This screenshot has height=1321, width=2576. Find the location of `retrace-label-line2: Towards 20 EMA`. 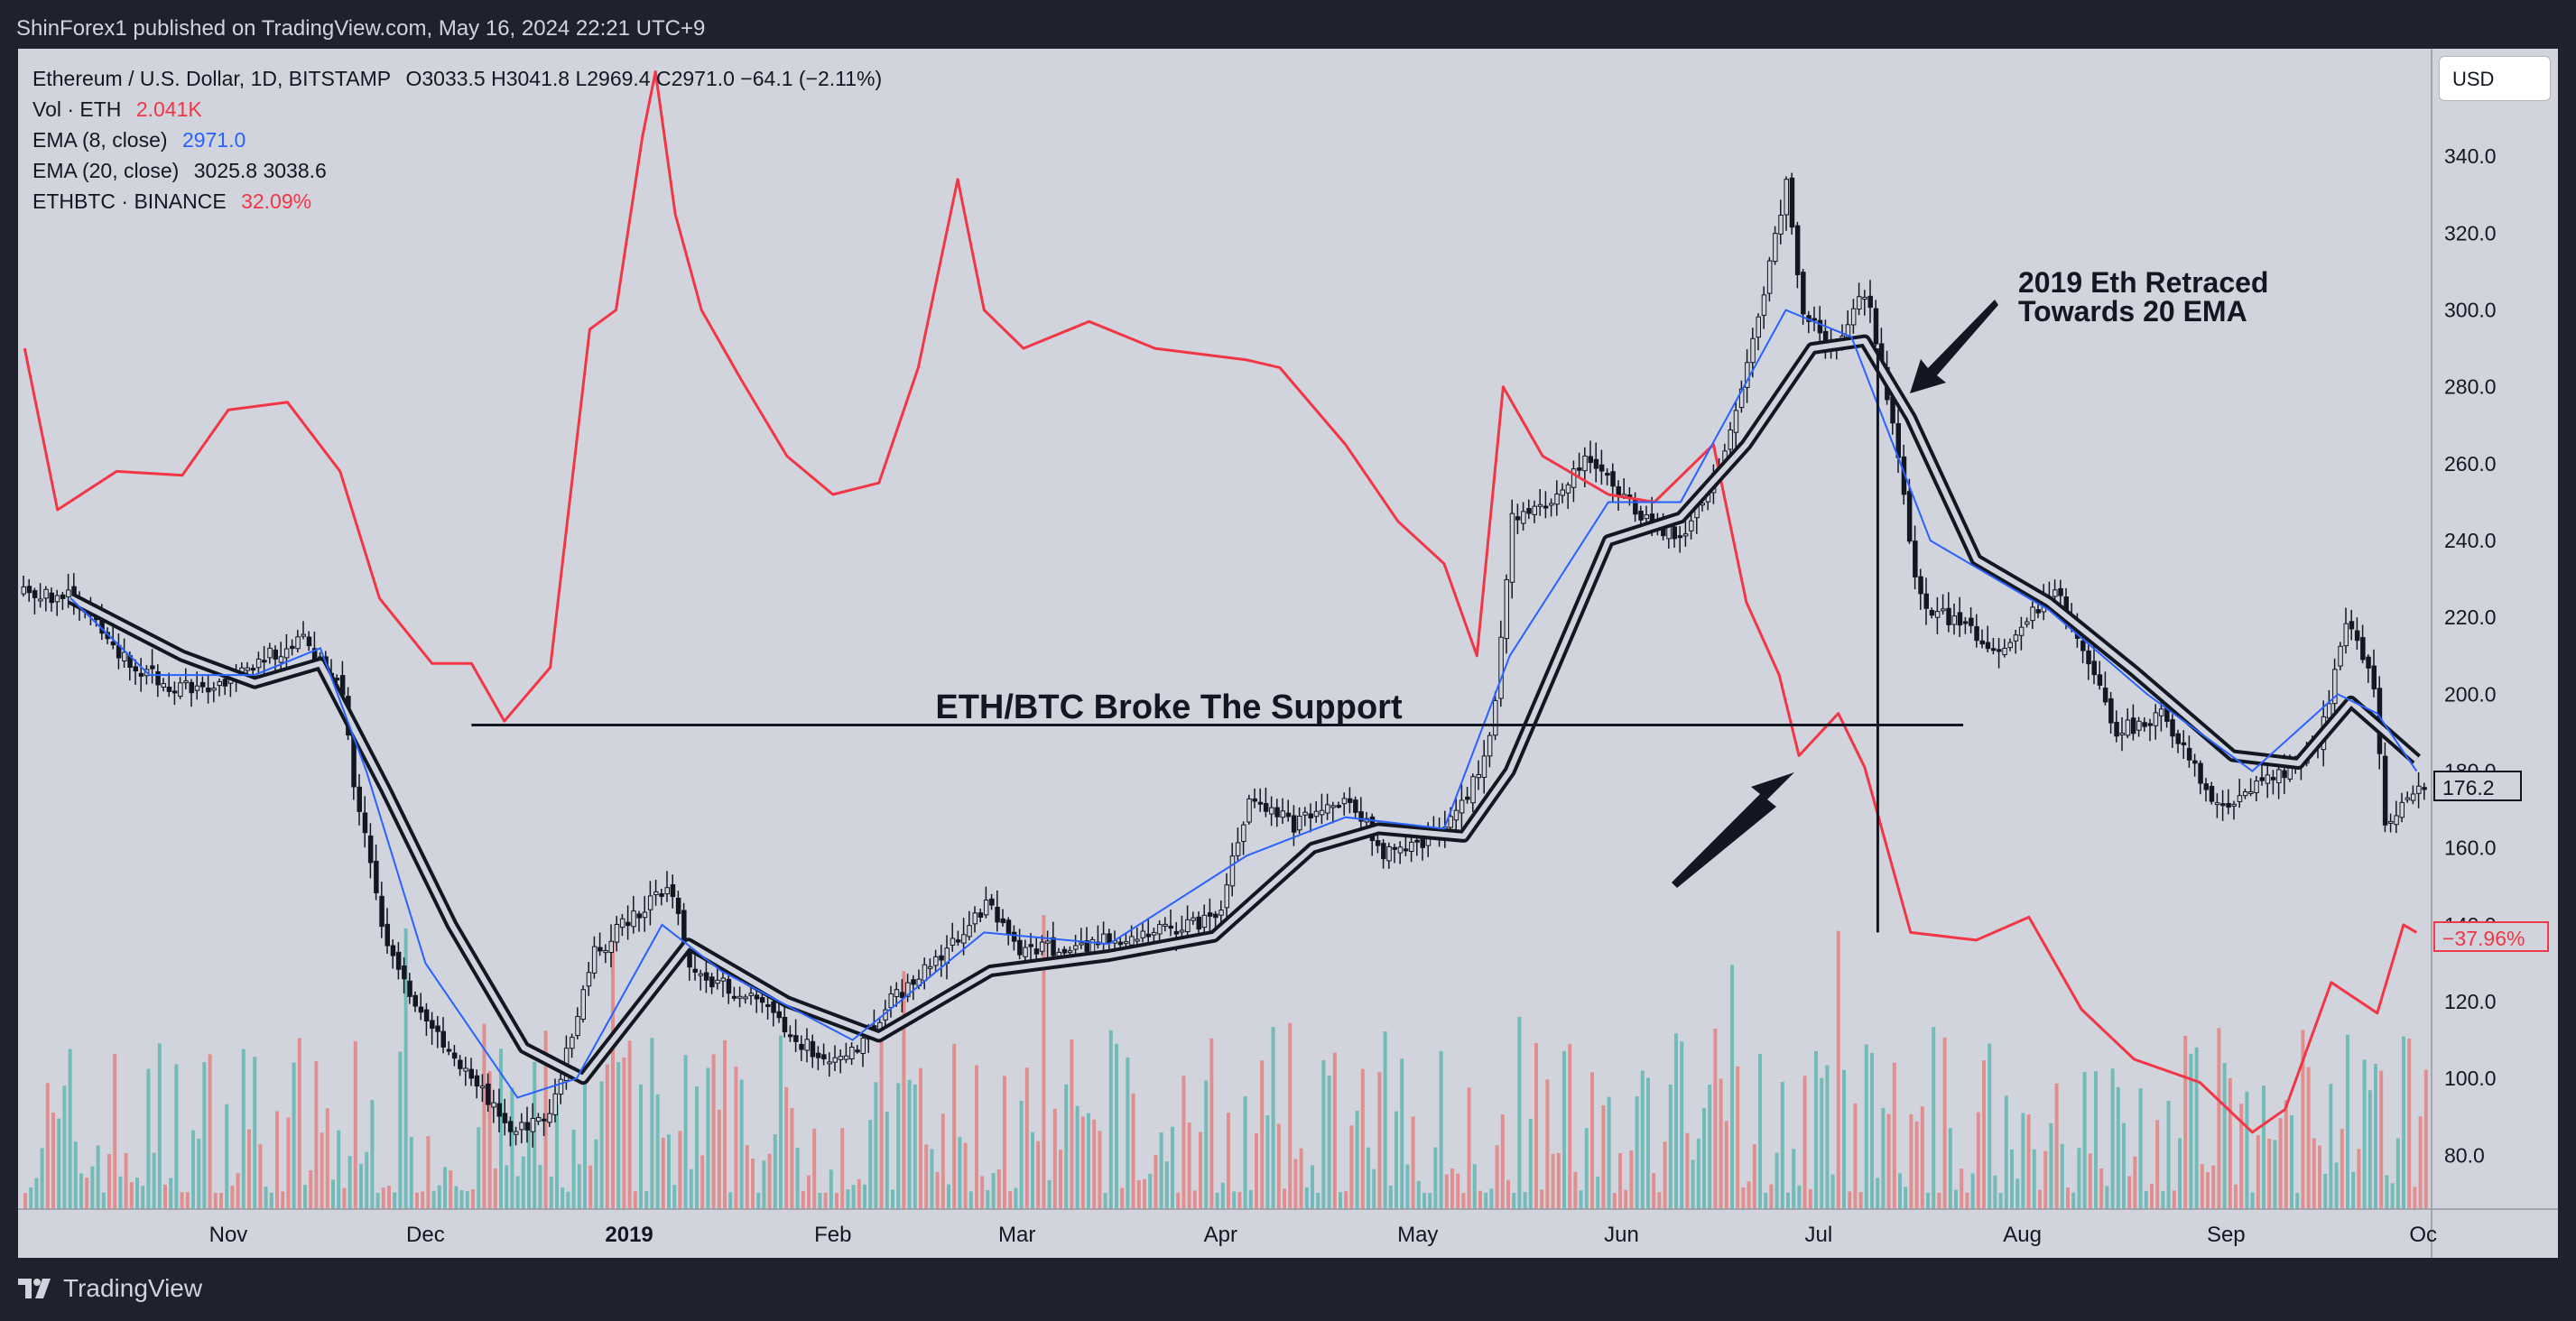

retrace-label-line2: Towards 20 EMA is located at coordinates (2133, 311).